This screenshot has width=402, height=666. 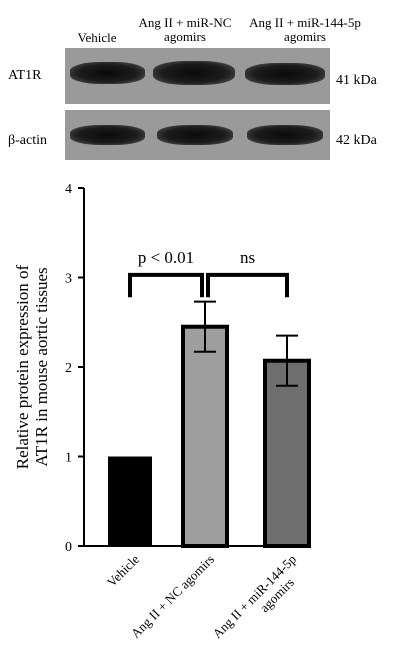 I want to click on lane-header-vehicle: Vehicle, so click(x=97, y=38).